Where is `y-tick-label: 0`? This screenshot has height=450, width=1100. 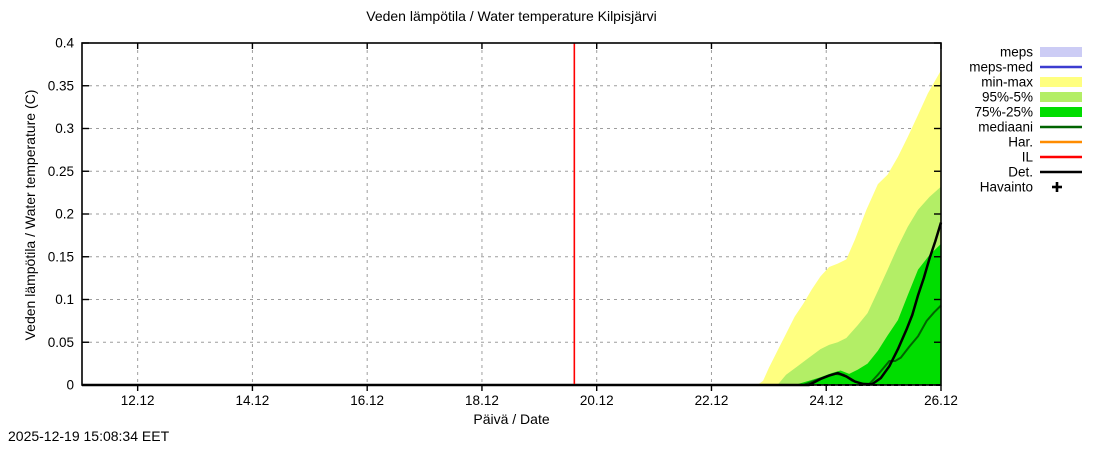
y-tick-label: 0 is located at coordinates (70, 385).